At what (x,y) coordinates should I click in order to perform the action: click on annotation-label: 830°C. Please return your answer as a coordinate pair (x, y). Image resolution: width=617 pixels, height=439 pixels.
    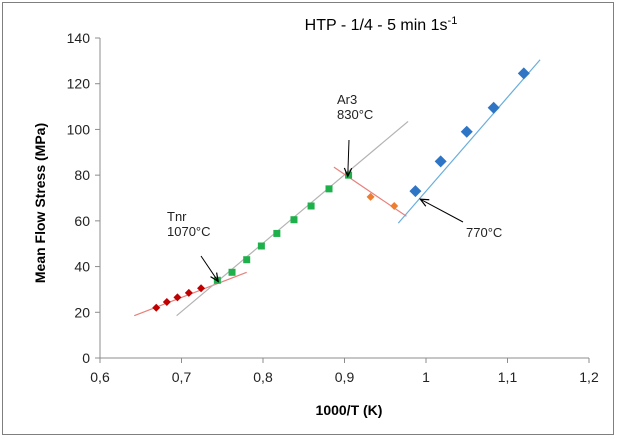
    Looking at the image, I should click on (355, 114).